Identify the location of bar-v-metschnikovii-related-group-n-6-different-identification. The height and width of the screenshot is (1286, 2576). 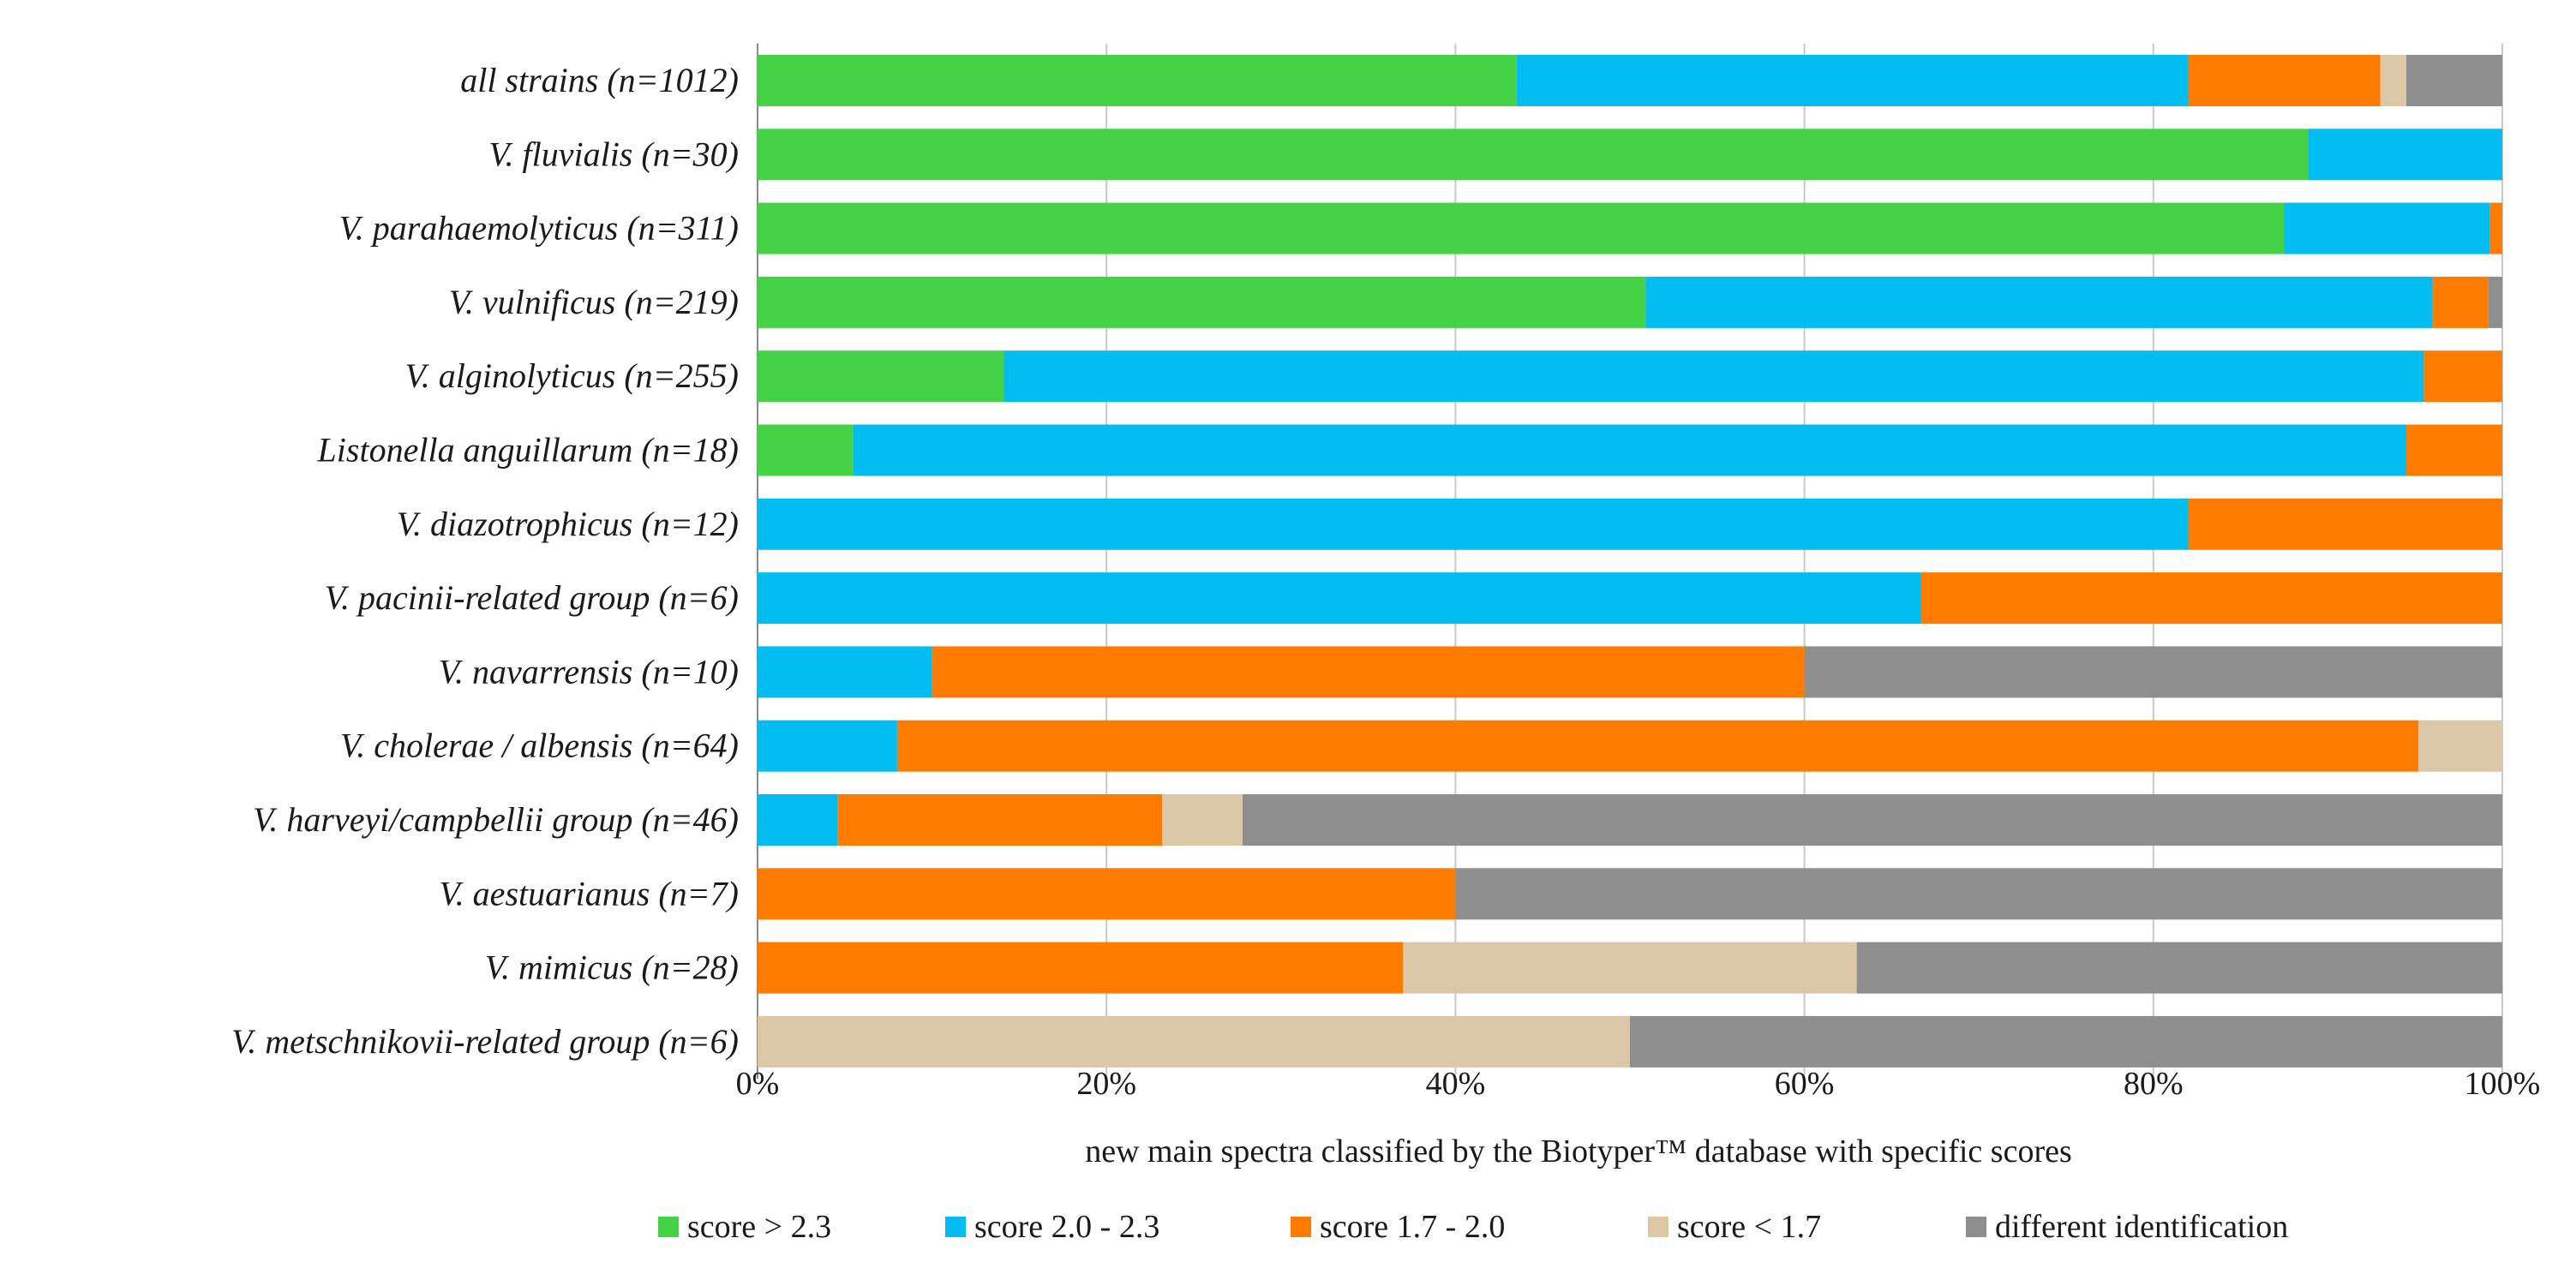
(2066, 1041).